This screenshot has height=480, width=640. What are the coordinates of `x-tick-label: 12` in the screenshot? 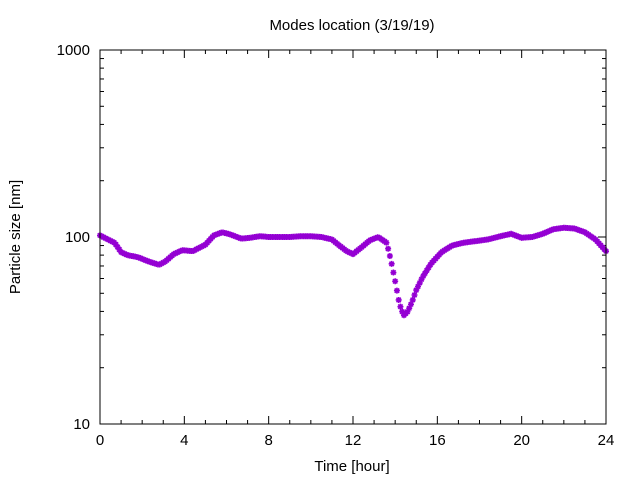 It's located at (353, 440).